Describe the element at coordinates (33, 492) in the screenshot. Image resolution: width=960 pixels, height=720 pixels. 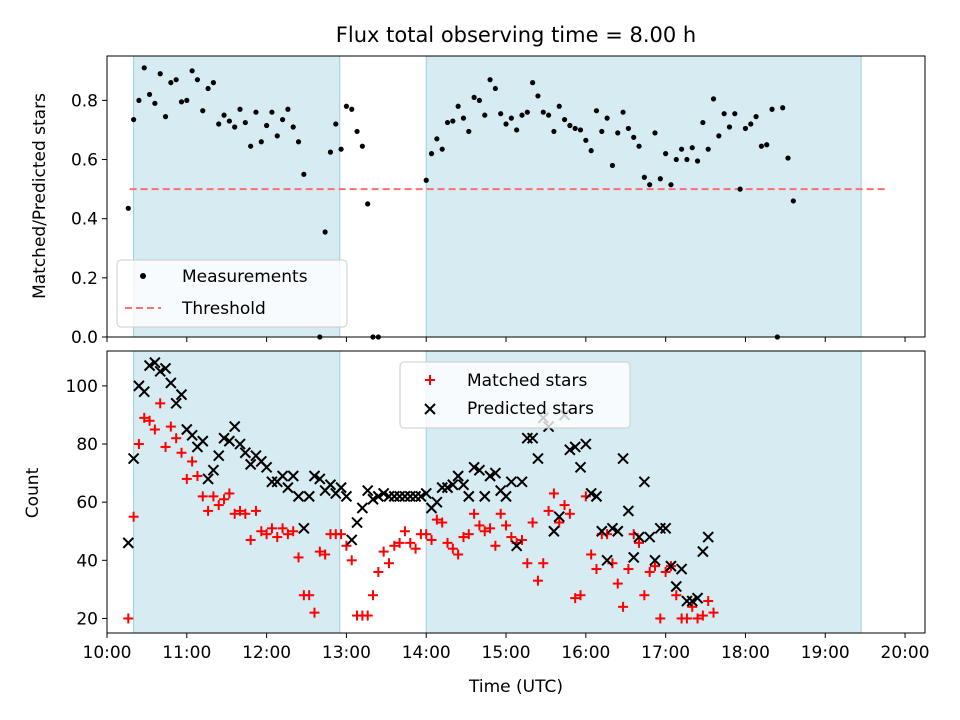
I see `bottom-y-axis-label: Count` at that location.